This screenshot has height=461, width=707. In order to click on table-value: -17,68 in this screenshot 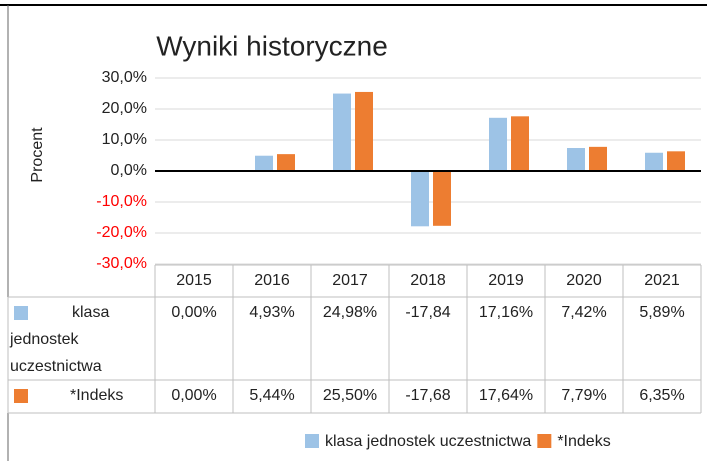, I will do `click(428, 395)`.